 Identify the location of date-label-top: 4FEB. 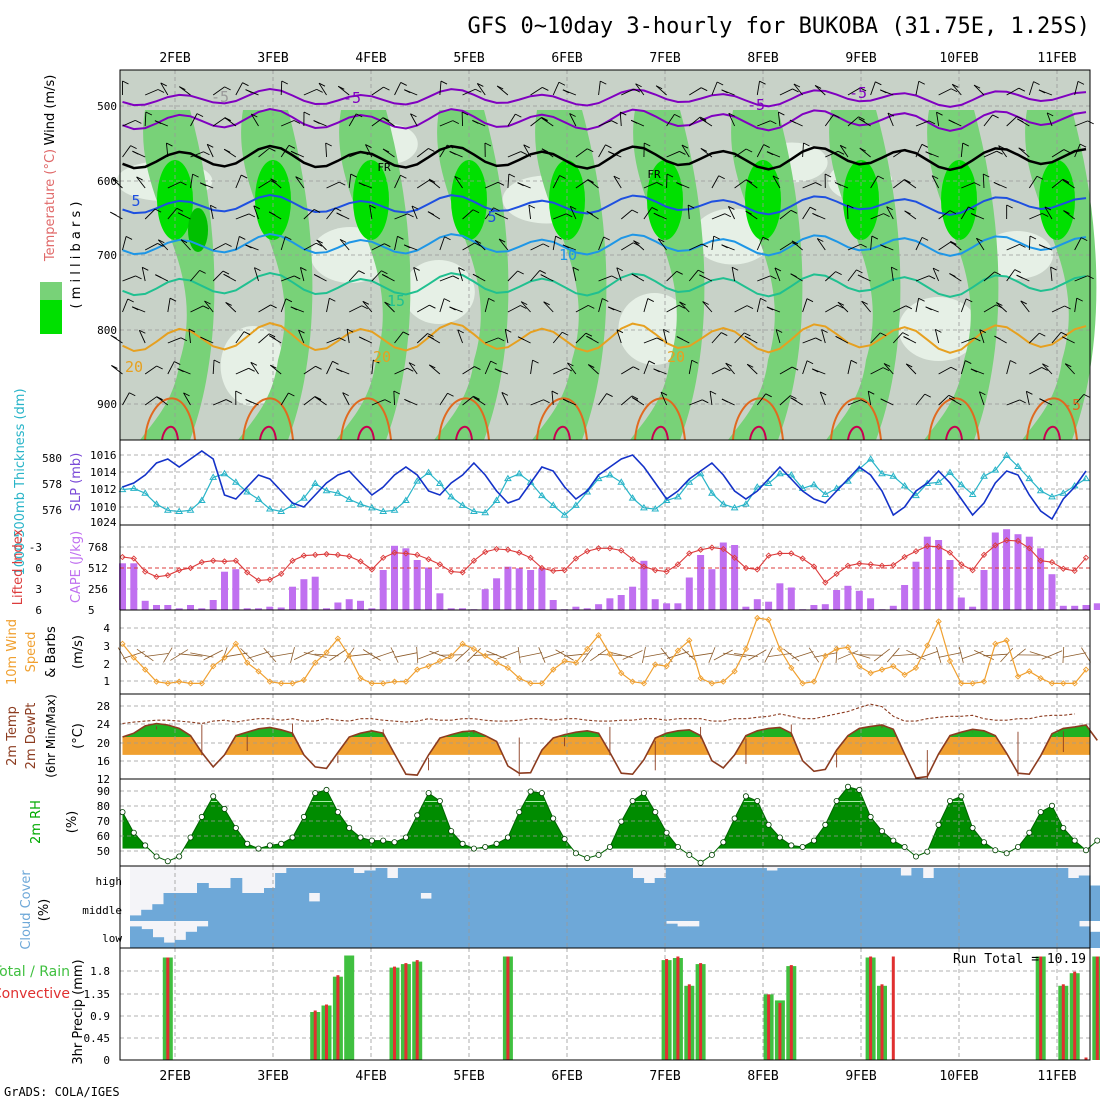
(370, 58).